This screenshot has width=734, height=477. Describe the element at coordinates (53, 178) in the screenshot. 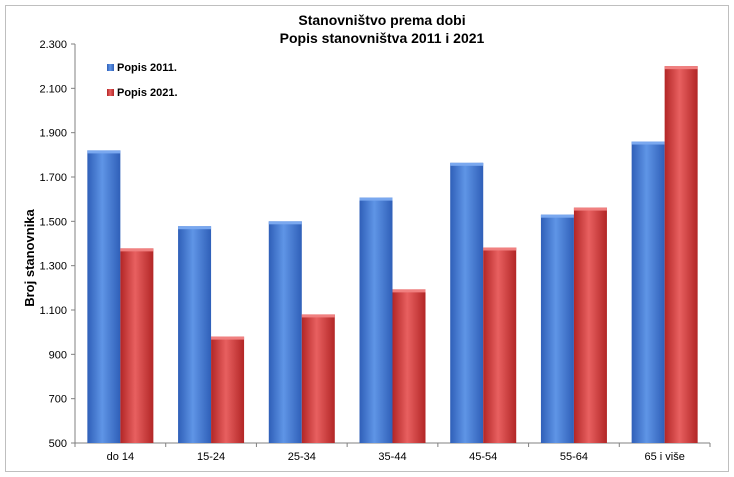

I see `y-tick-label: 1.700` at that location.